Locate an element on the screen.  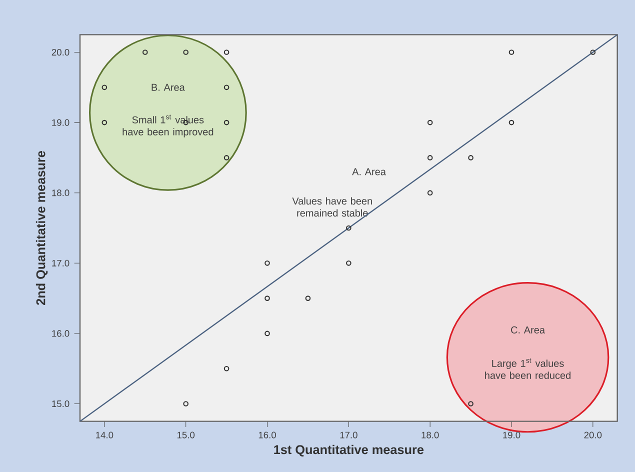
x-axis-title: 1st Quantitative measure is located at coordinates (349, 450).